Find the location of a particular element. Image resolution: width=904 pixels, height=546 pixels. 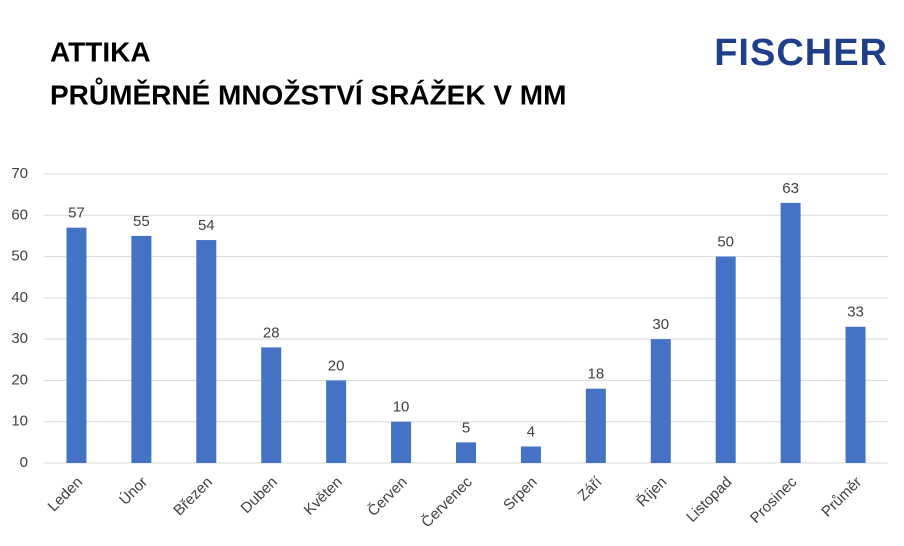

data-label: 5 is located at coordinates (466, 427).